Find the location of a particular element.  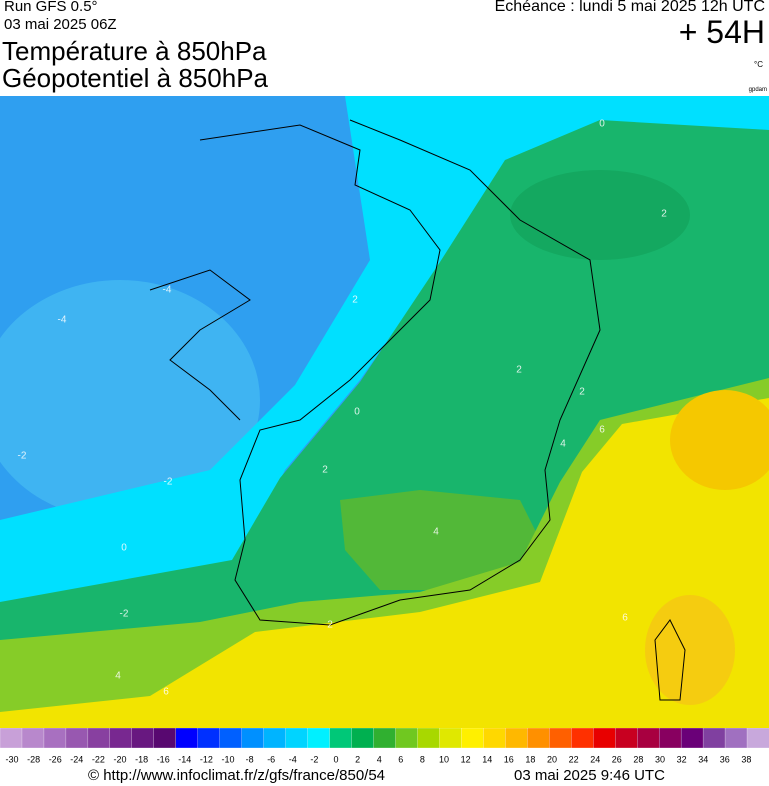

scale-label: 2 is located at coordinates (357, 759).